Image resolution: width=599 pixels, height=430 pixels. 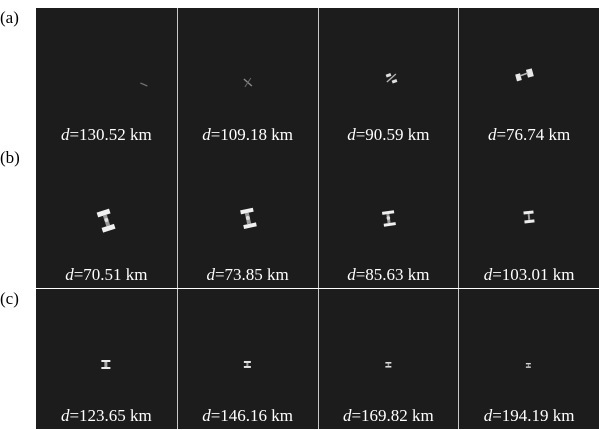 What do you see at coordinates (529, 134) in the screenshot?
I see `distance-label: d=76.74 km` at bounding box center [529, 134].